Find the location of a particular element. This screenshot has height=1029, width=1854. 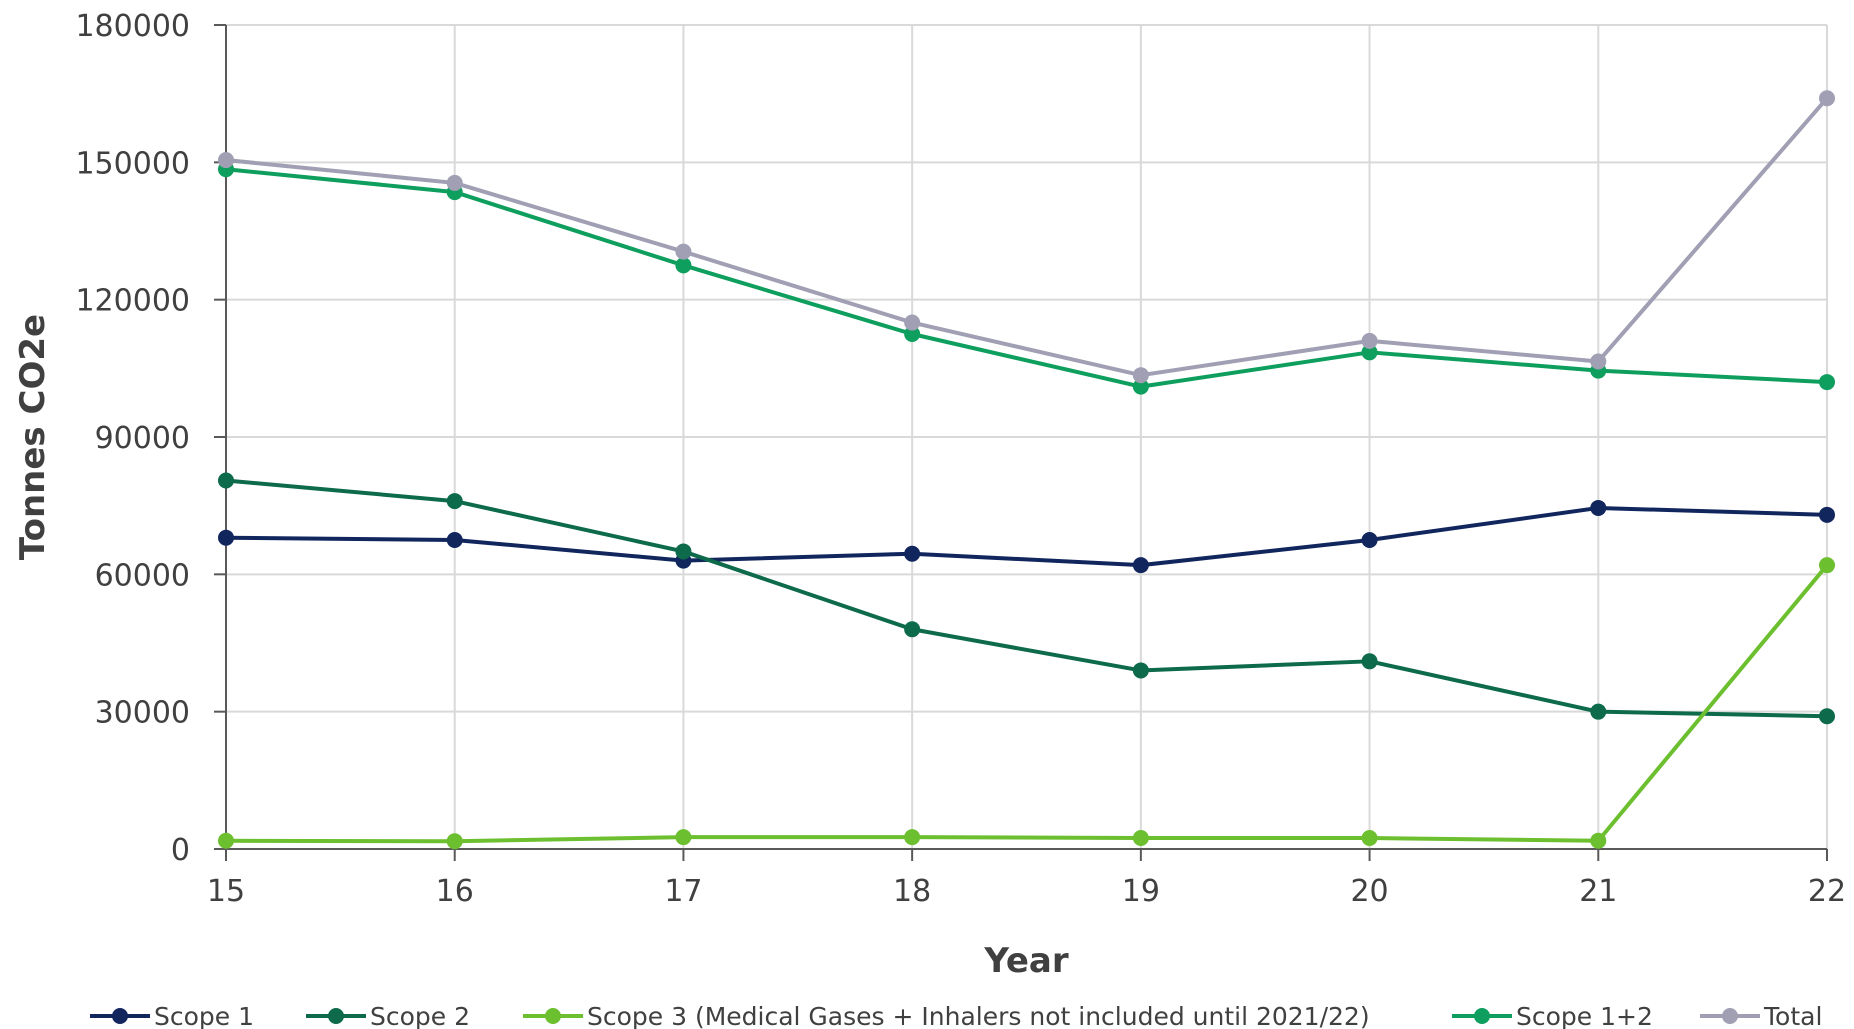

y-tick-label: 60000 is located at coordinates (142, 575).